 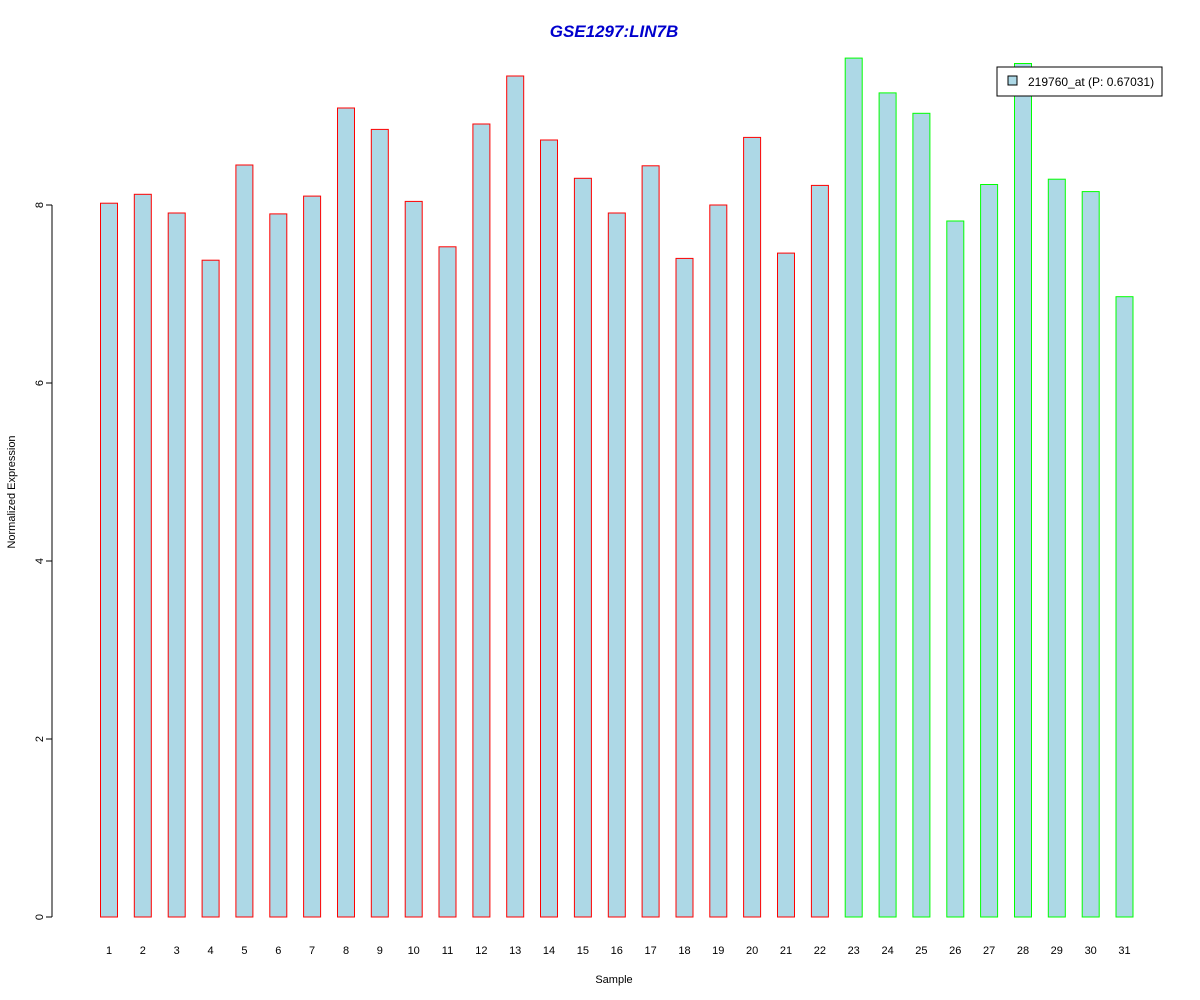 I want to click on x-tick-label: 4, so click(x=211, y=951).